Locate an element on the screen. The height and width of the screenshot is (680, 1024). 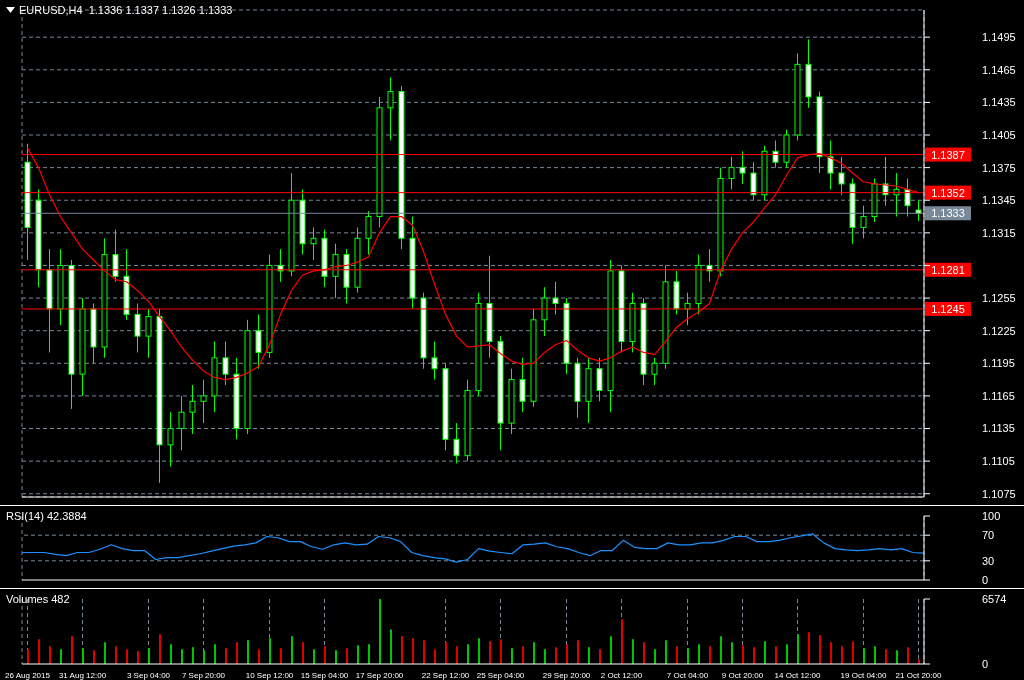
y-tick-label: 30 is located at coordinates (988, 560).